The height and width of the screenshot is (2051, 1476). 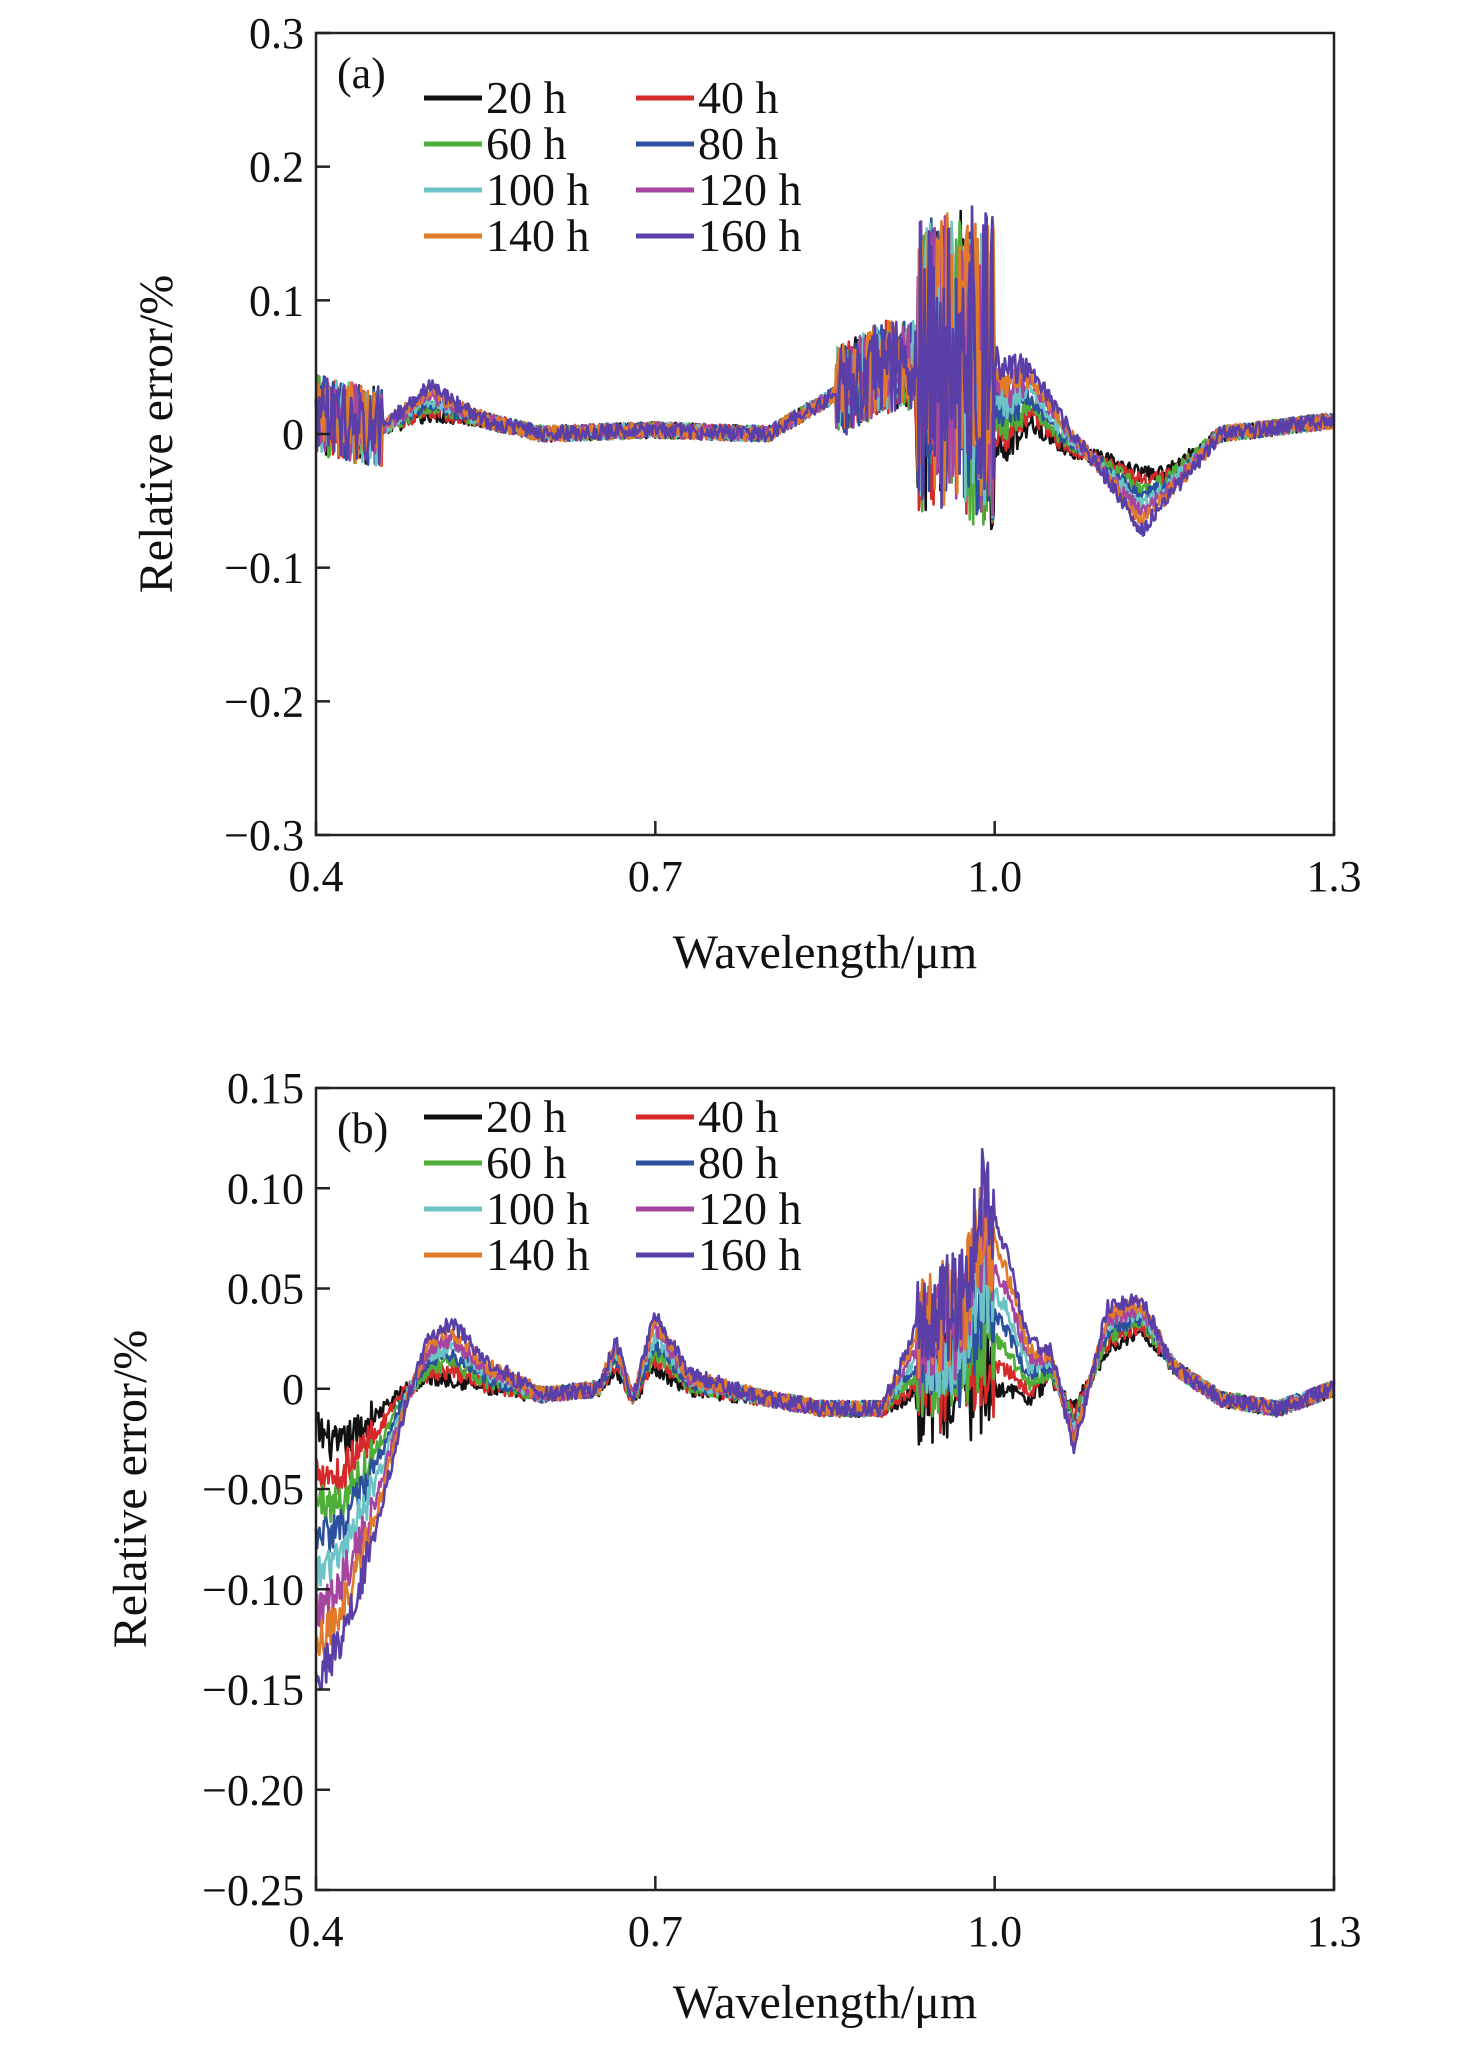 I want to click on panel-a-series-group, so click(x=825, y=371).